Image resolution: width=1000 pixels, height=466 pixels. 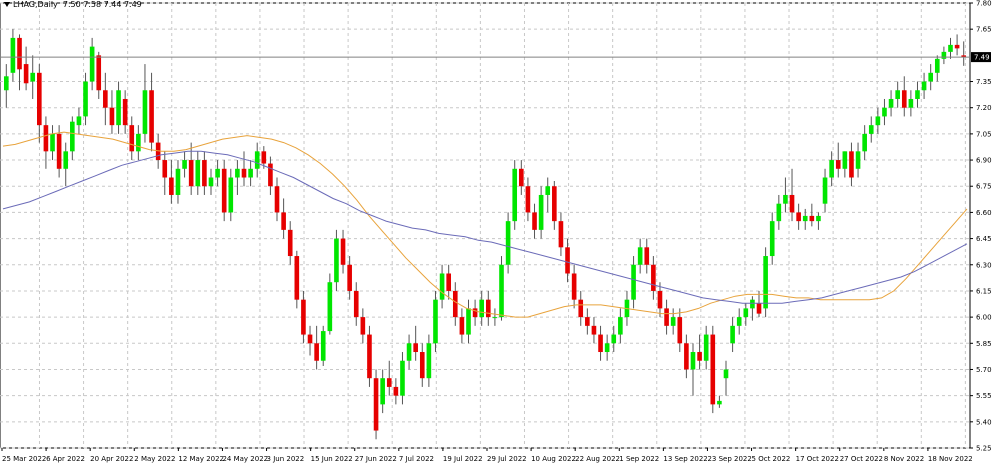 What do you see at coordinates (984, 213) in the screenshot?
I see `y-tick-label: 6.60` at bounding box center [984, 213].